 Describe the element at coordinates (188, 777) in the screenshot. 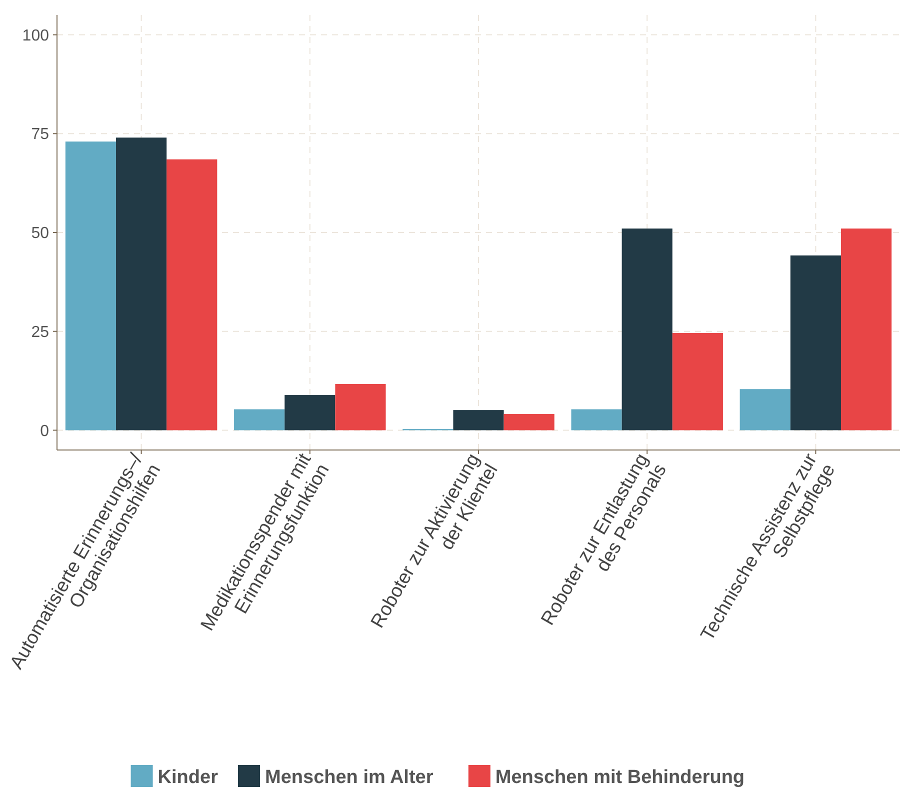

I see `legend-label: Kinder` at that location.